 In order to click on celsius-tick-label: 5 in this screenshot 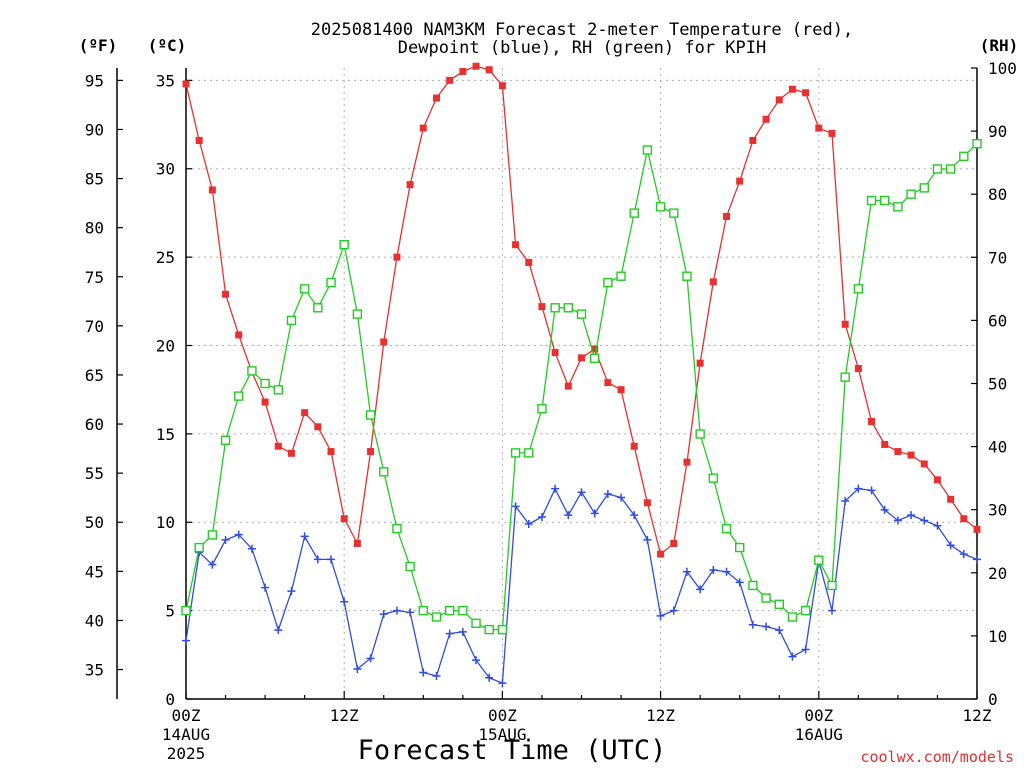, I will do `click(170, 611)`.